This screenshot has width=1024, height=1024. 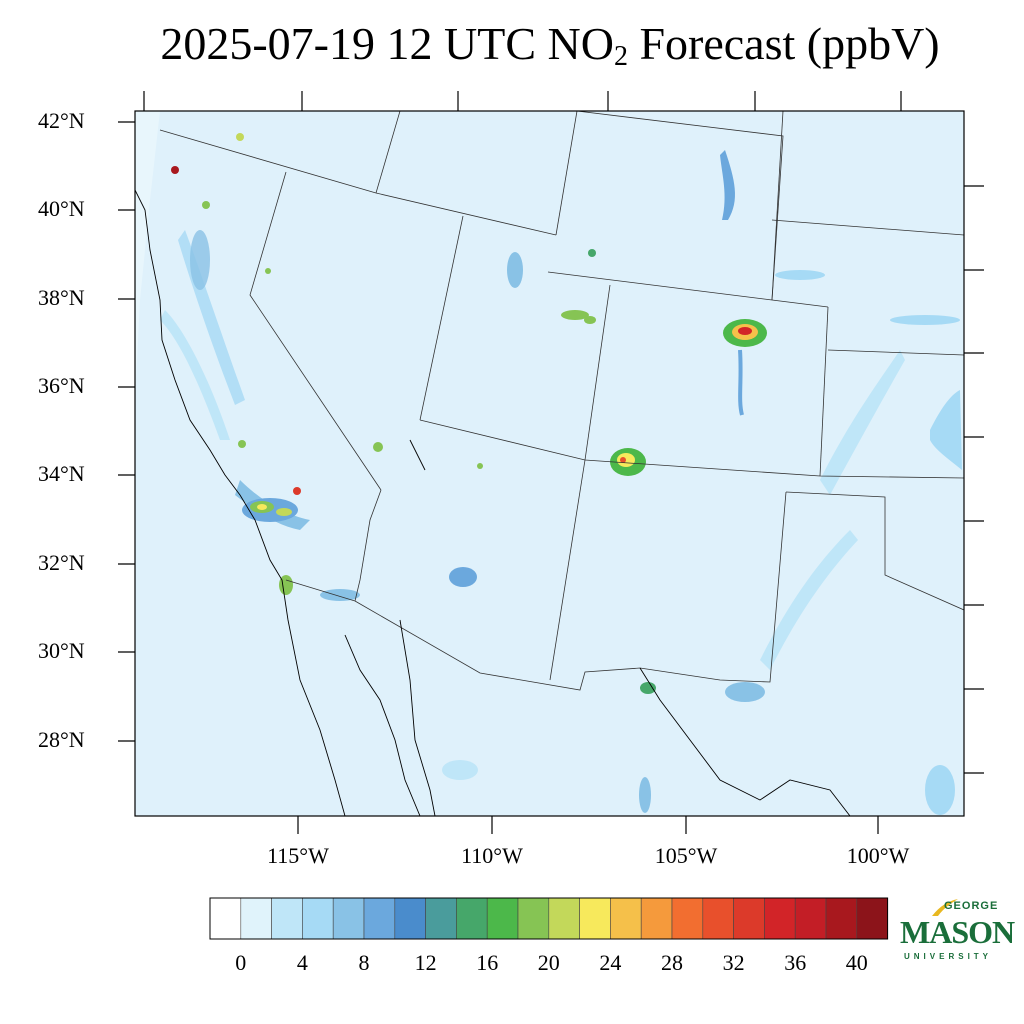 What do you see at coordinates (61, 297) in the screenshot?
I see `lat-label-38: 38°N` at bounding box center [61, 297].